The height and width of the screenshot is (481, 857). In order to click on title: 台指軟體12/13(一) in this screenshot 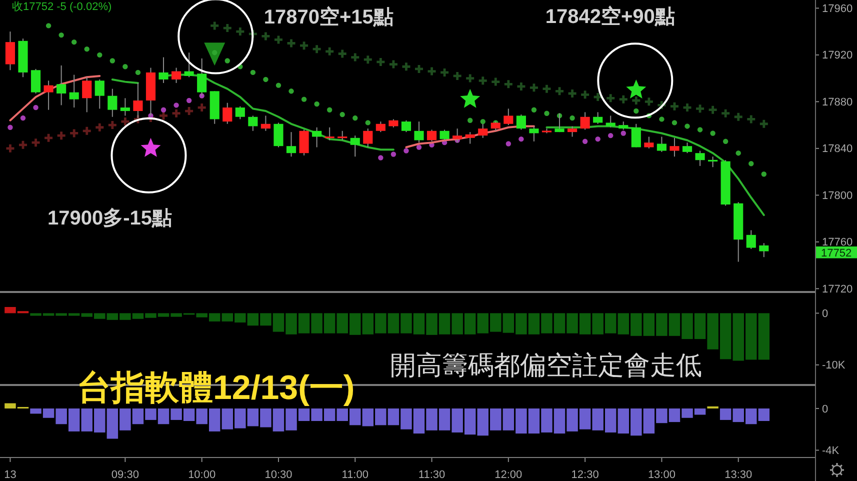, I will do `click(216, 388)`.